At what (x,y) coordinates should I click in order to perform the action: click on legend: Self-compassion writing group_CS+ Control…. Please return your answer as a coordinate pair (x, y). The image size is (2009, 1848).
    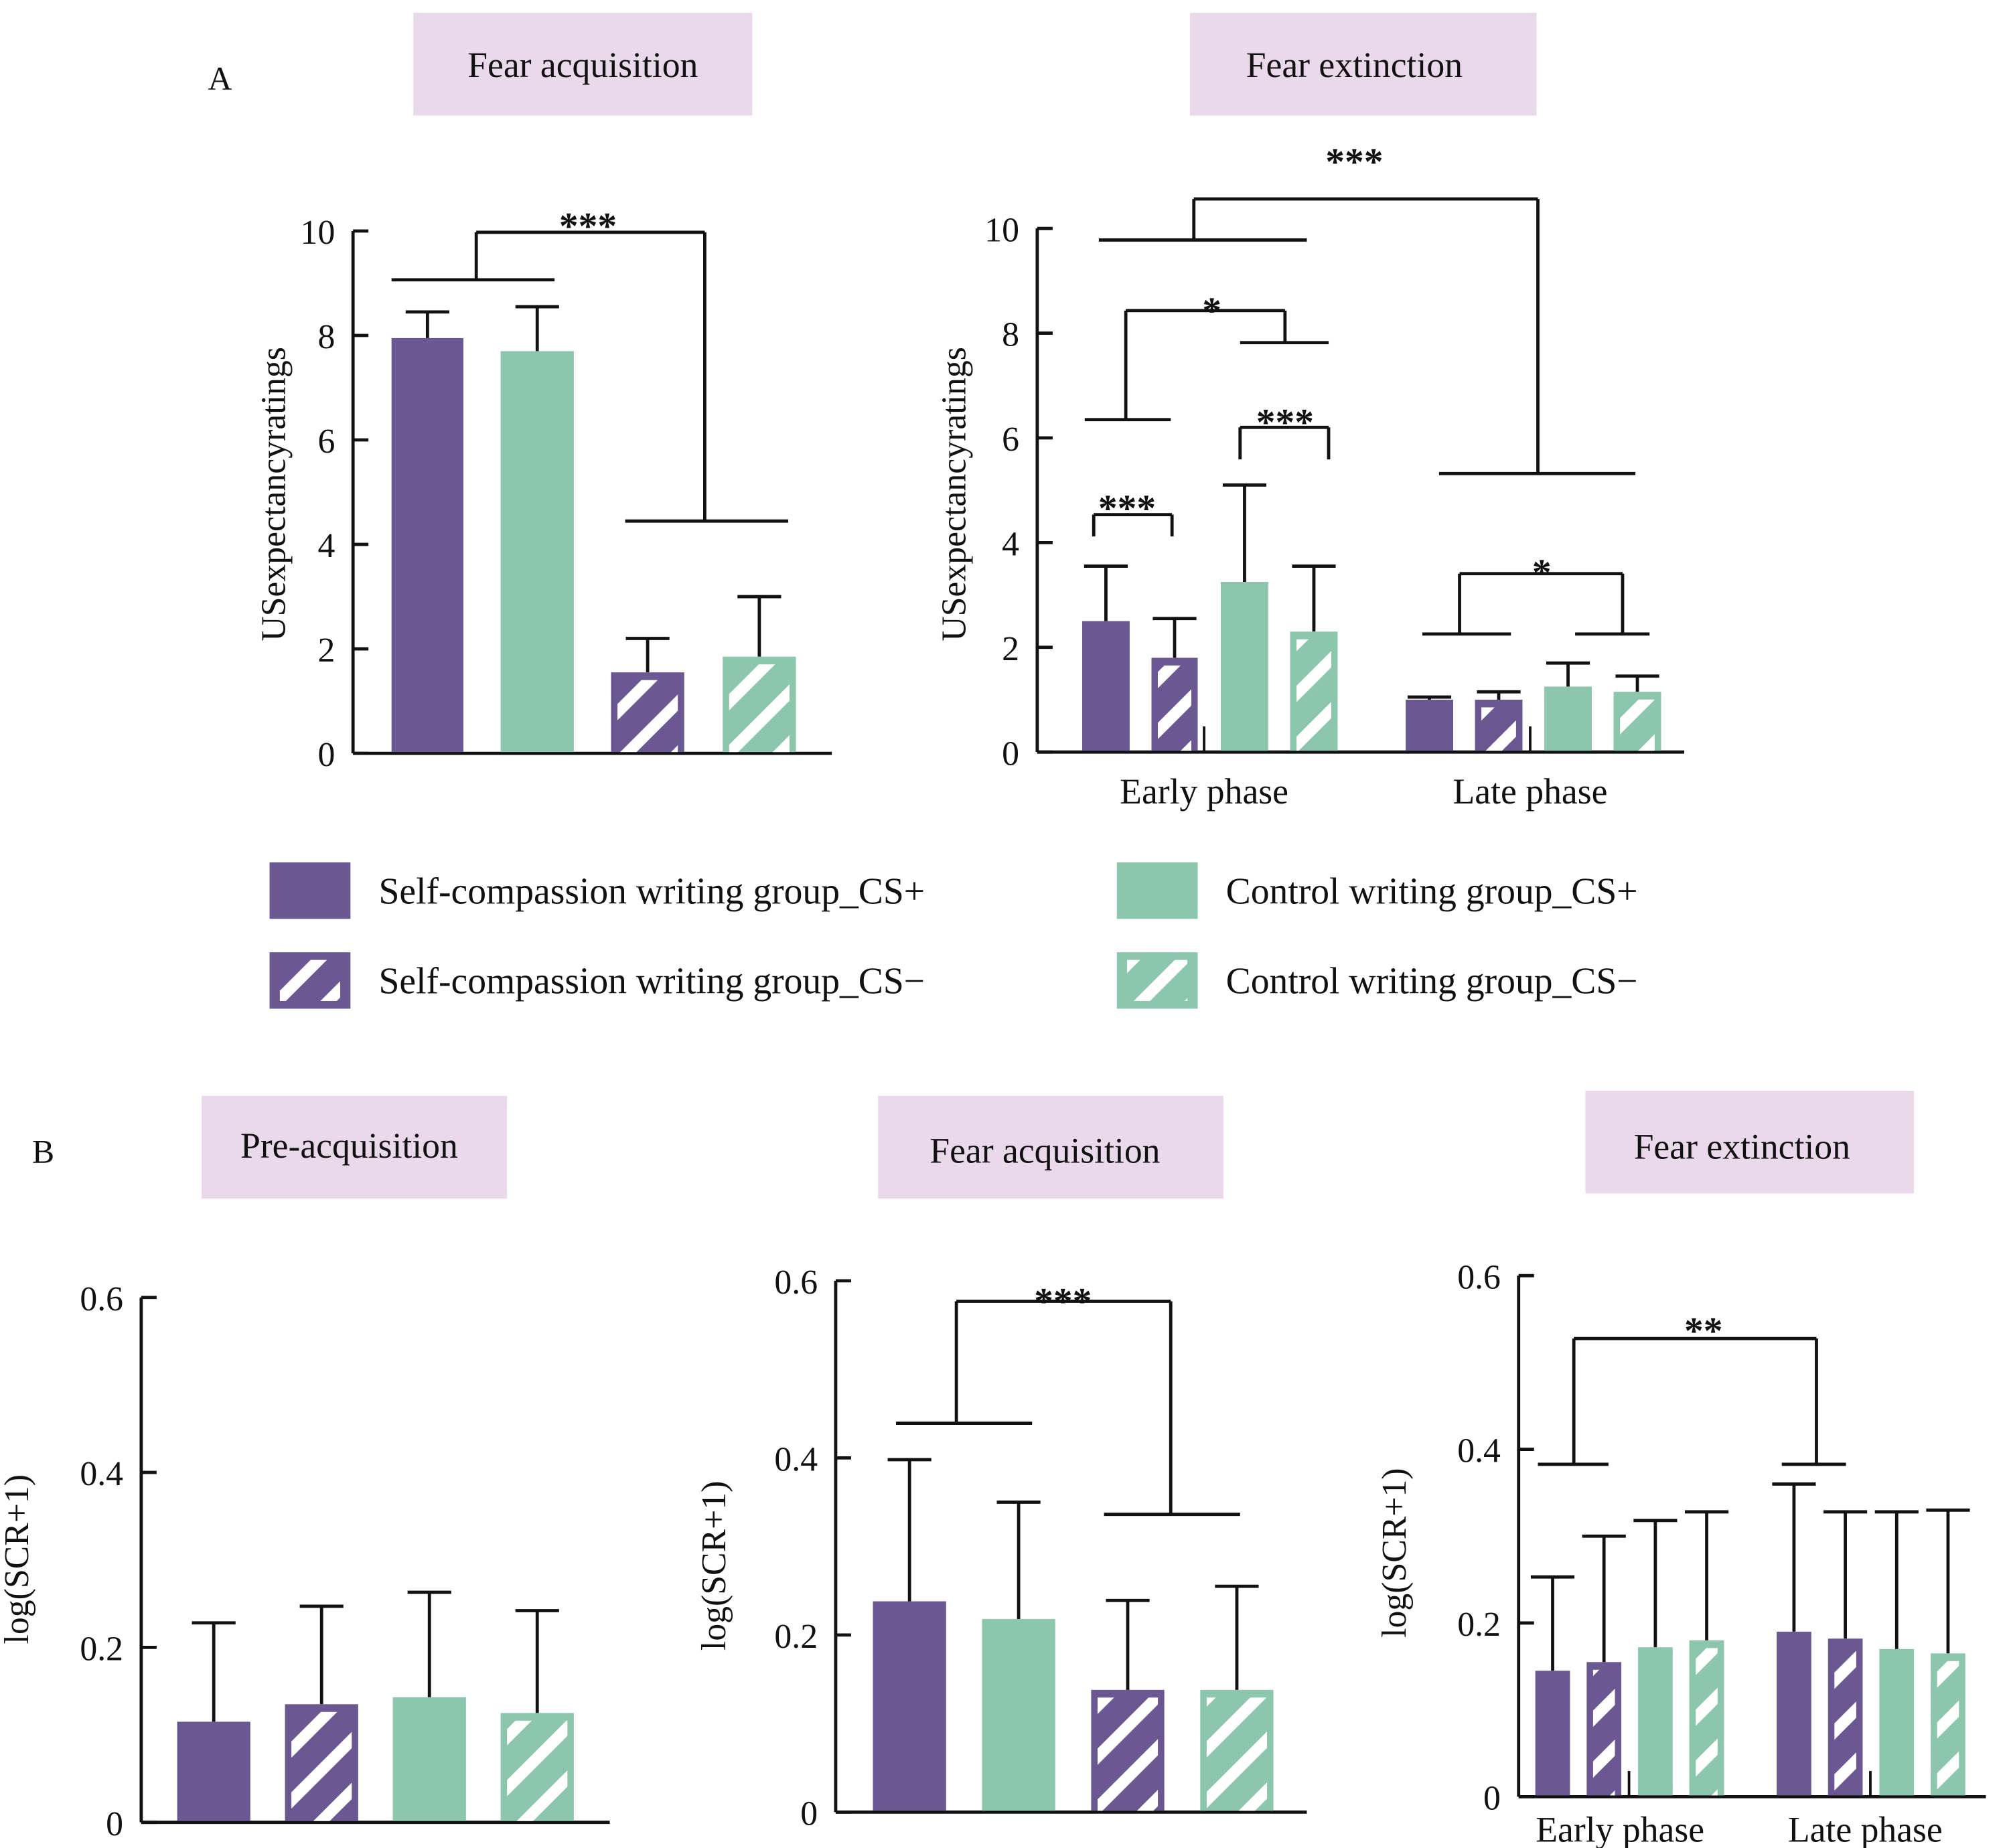
    Looking at the image, I should click on (953, 935).